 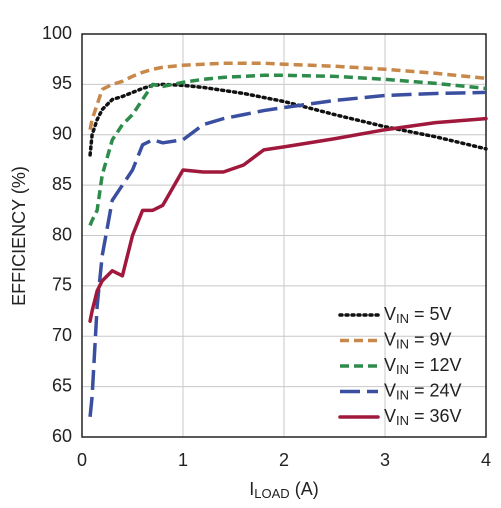 I want to click on legend-label: VIN = 24V, so click(x=423, y=391).